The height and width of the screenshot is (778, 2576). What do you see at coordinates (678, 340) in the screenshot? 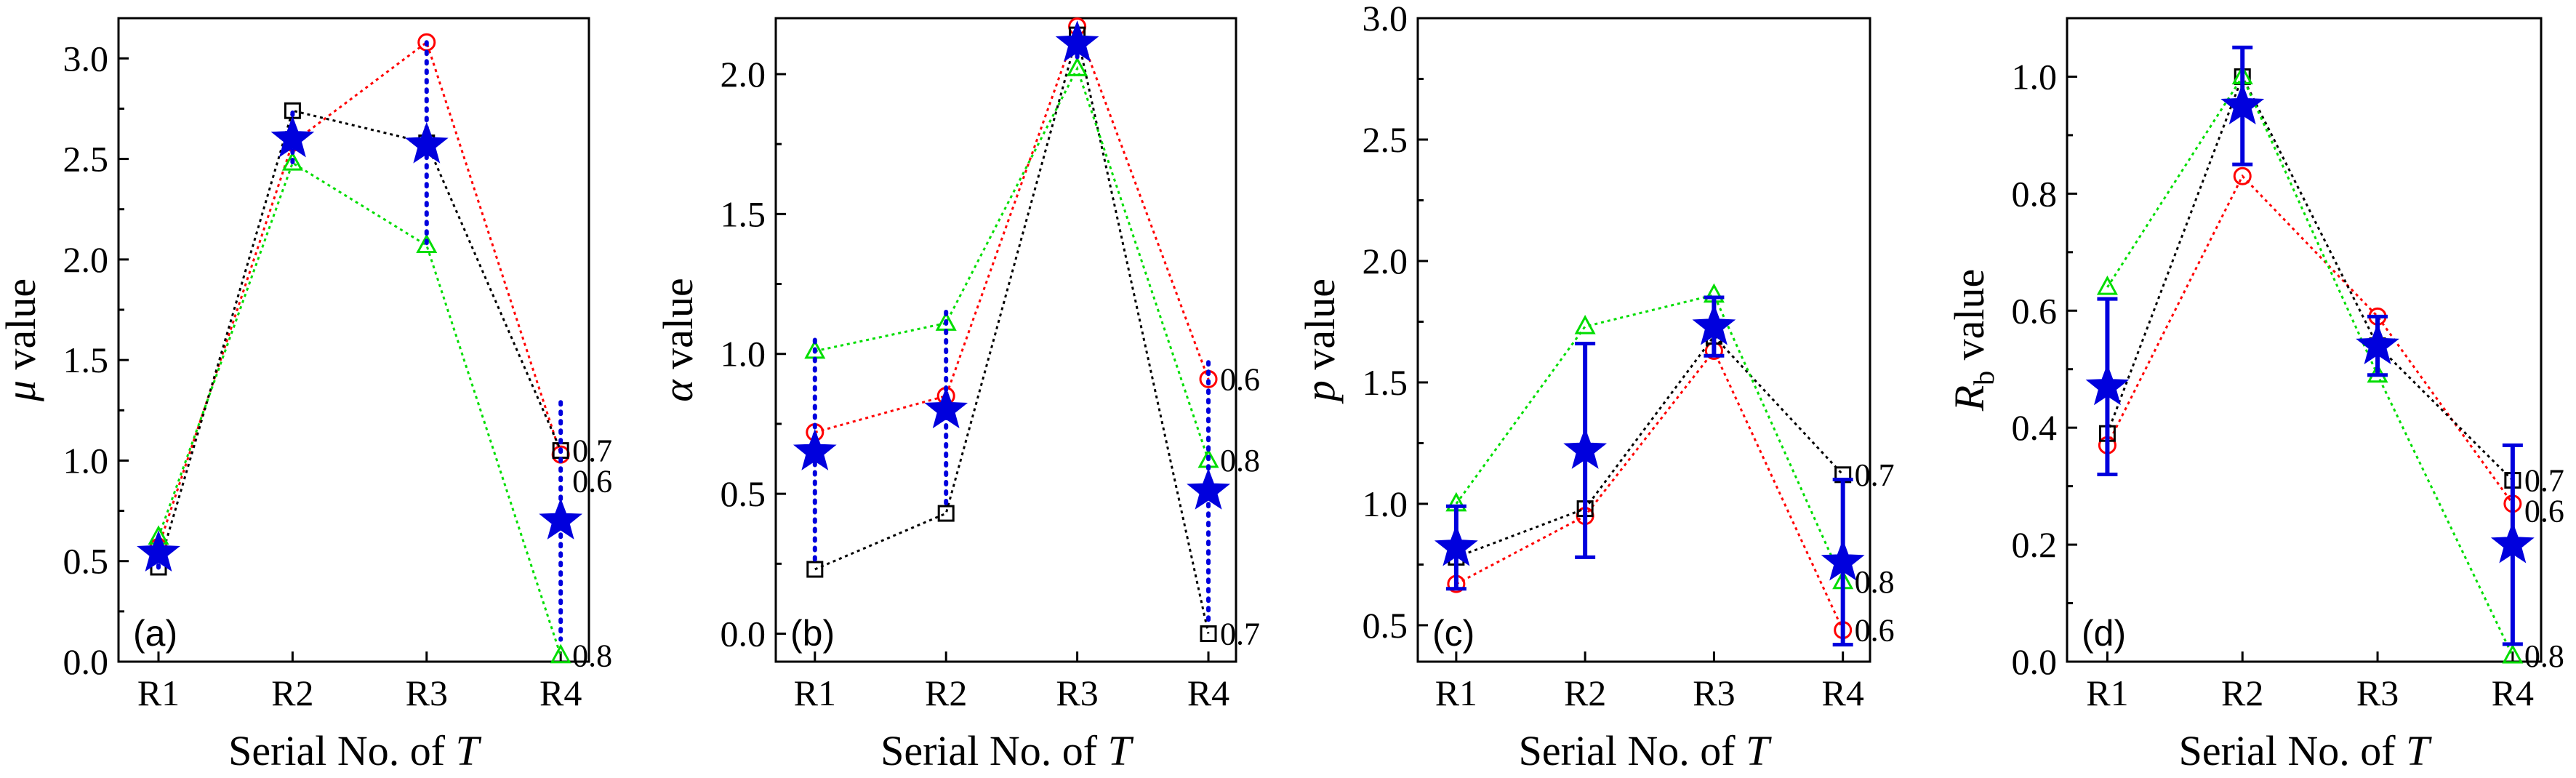
I see `y-axis-title: α value` at bounding box center [678, 340].